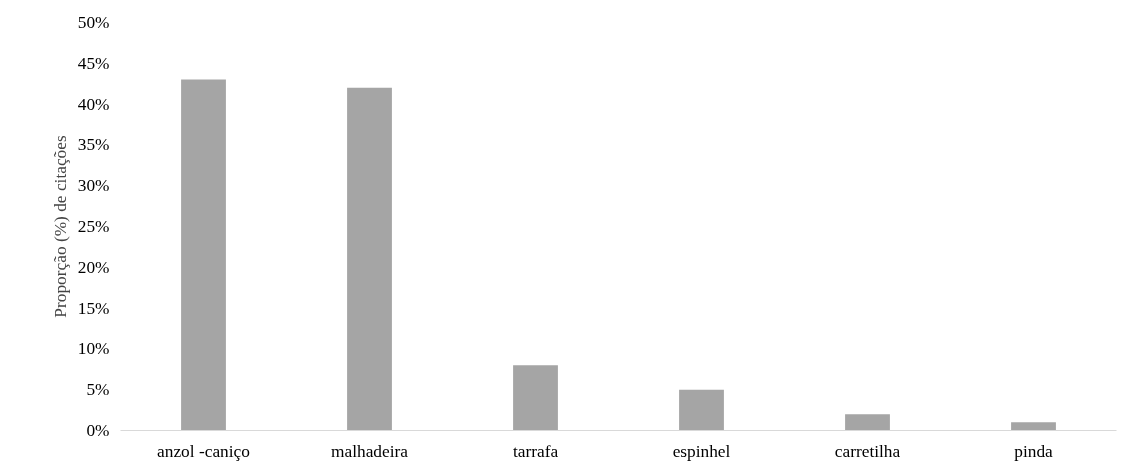 This screenshot has height=470, width=1126. What do you see at coordinates (93, 104) in the screenshot?
I see `y-tick-label: 40%` at bounding box center [93, 104].